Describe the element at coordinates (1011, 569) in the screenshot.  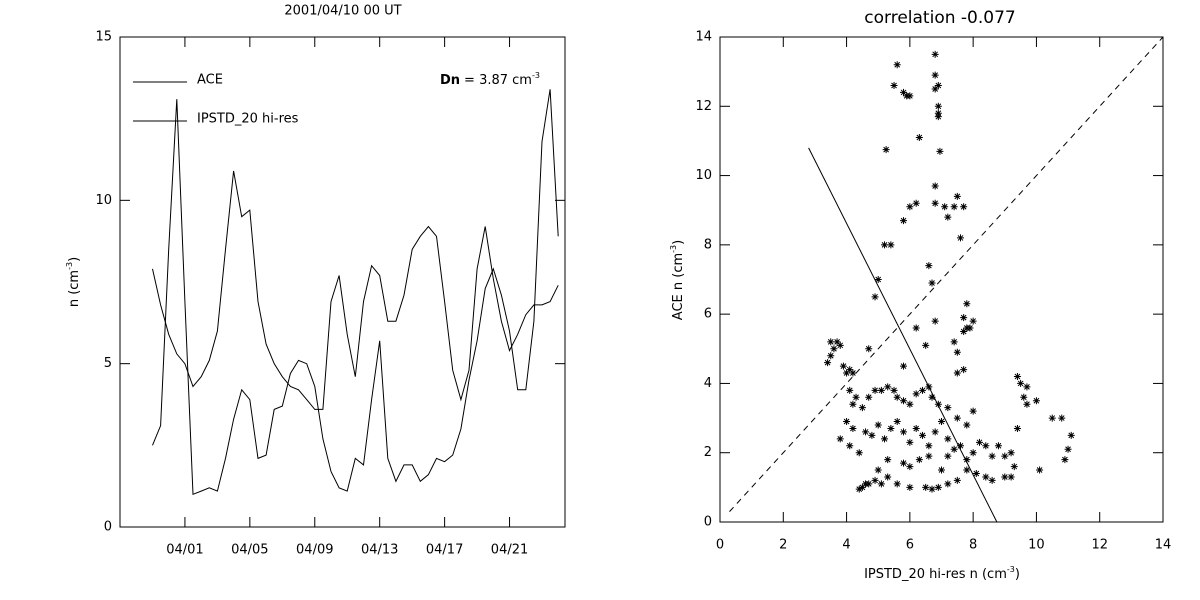
I see `label-sup: -3` at that location.